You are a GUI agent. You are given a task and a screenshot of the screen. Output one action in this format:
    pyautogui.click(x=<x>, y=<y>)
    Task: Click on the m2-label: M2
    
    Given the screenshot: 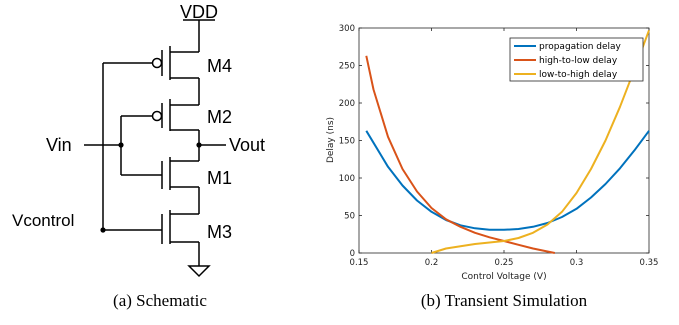 What is the action you would take?
    pyautogui.click(x=219, y=117)
    